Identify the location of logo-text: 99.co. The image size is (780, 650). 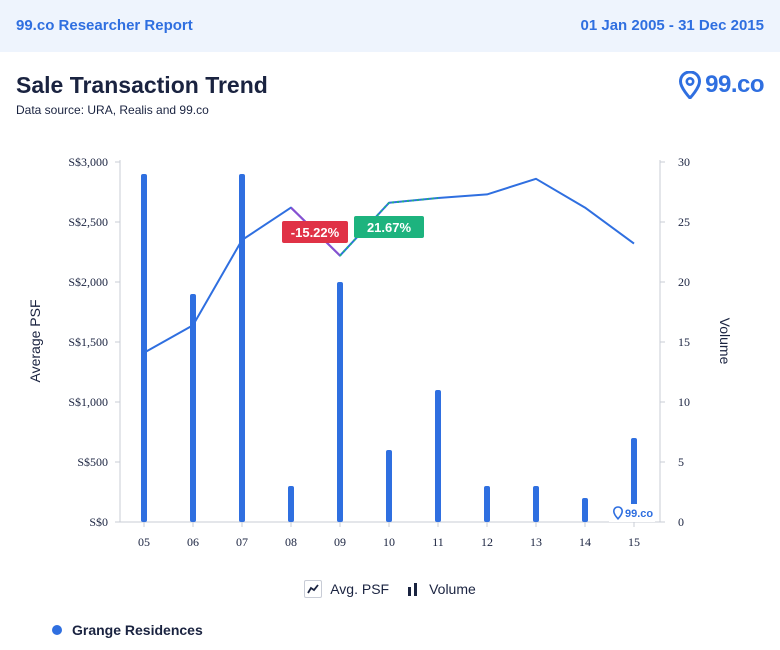
(734, 84).